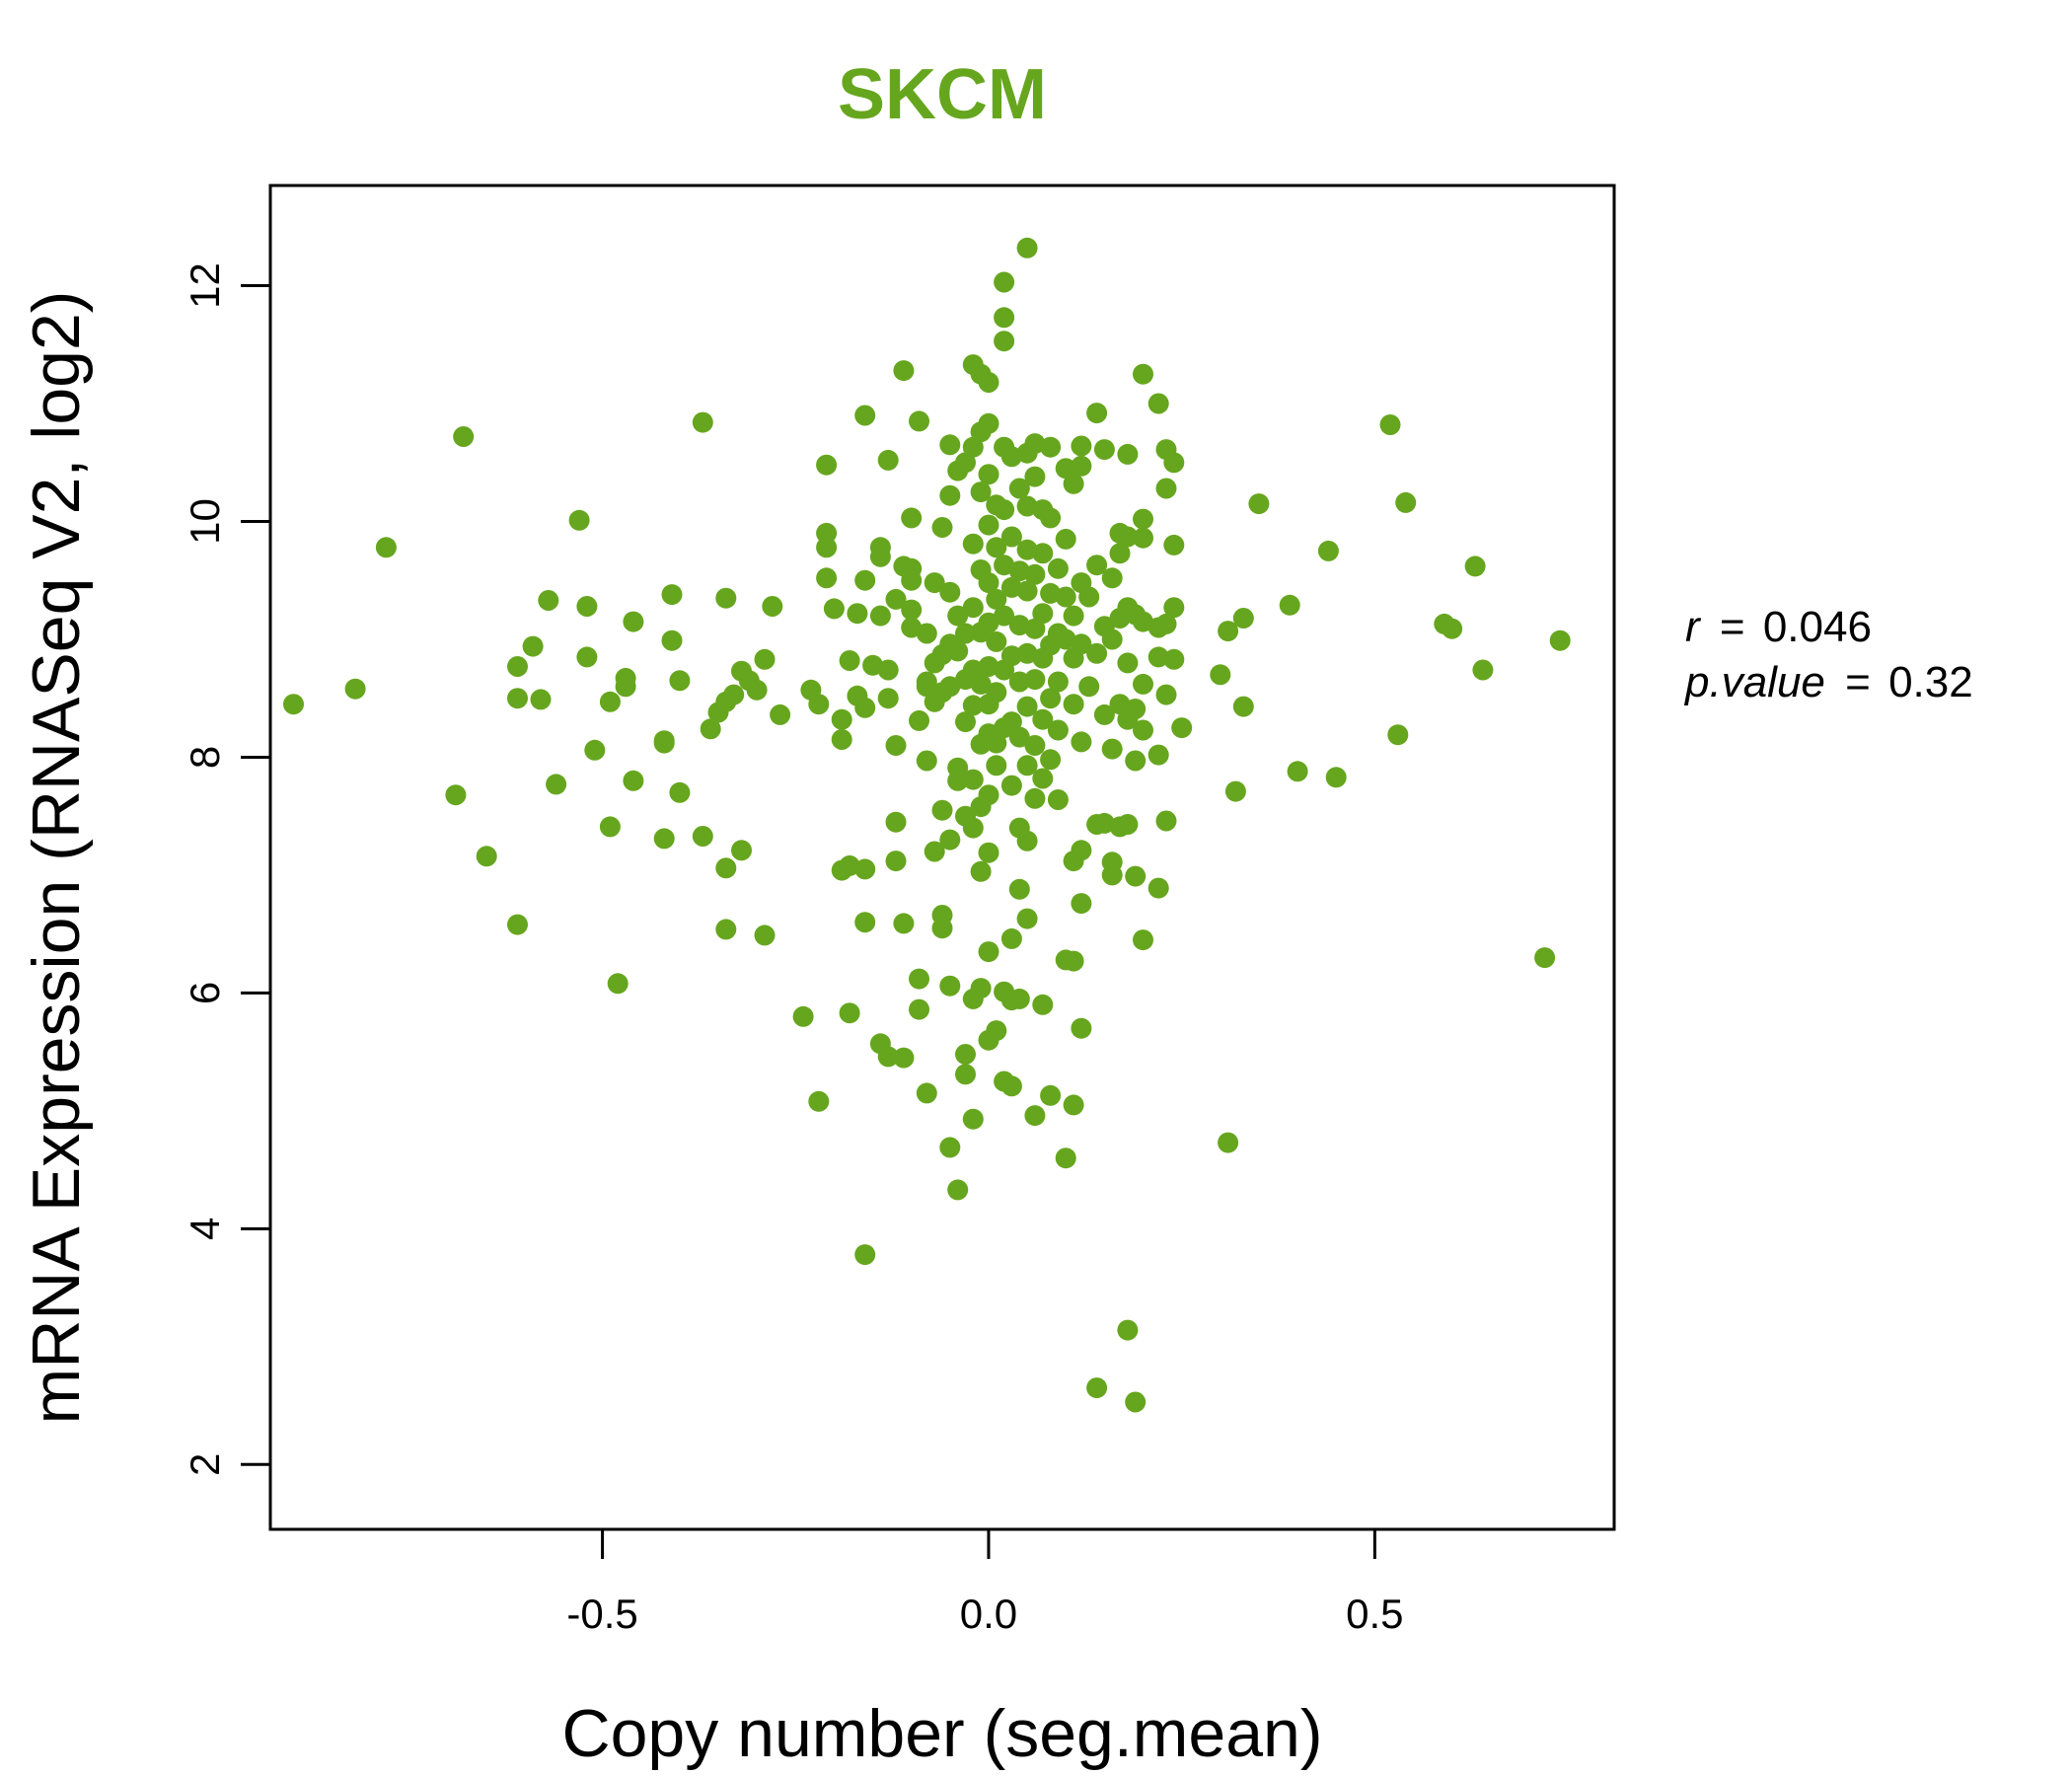 The height and width of the screenshot is (1776, 2072). I want to click on stats-annotation: r = 0.046 p.value = 0.32, so click(1828, 655).